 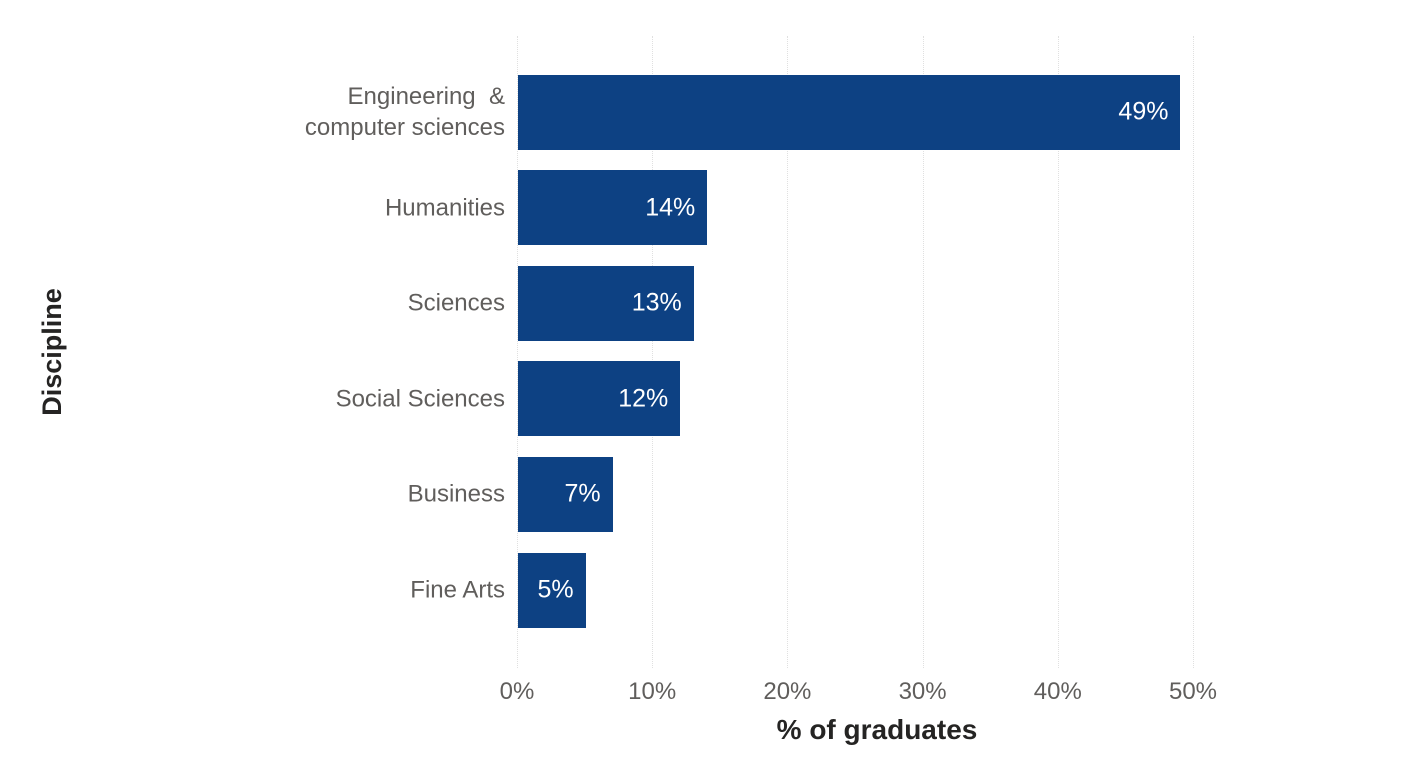 What do you see at coordinates (1057, 691) in the screenshot?
I see `x-tick-label: 40%` at bounding box center [1057, 691].